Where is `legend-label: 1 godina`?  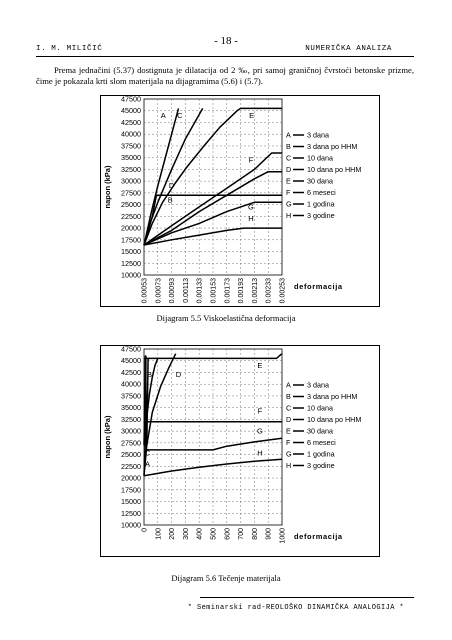
legend-label: 1 godina is located at coordinates (321, 204).